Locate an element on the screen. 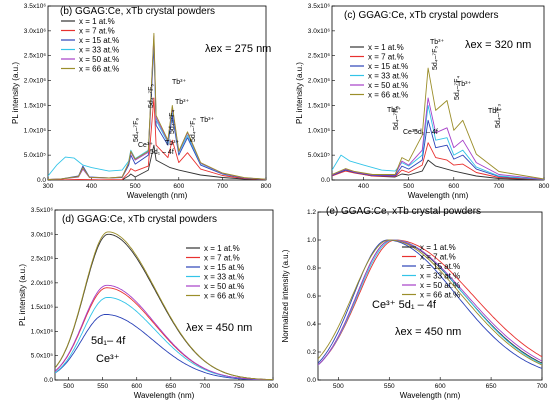  y-tick-label: 1.5x10⁶ is located at coordinates (42, 307).